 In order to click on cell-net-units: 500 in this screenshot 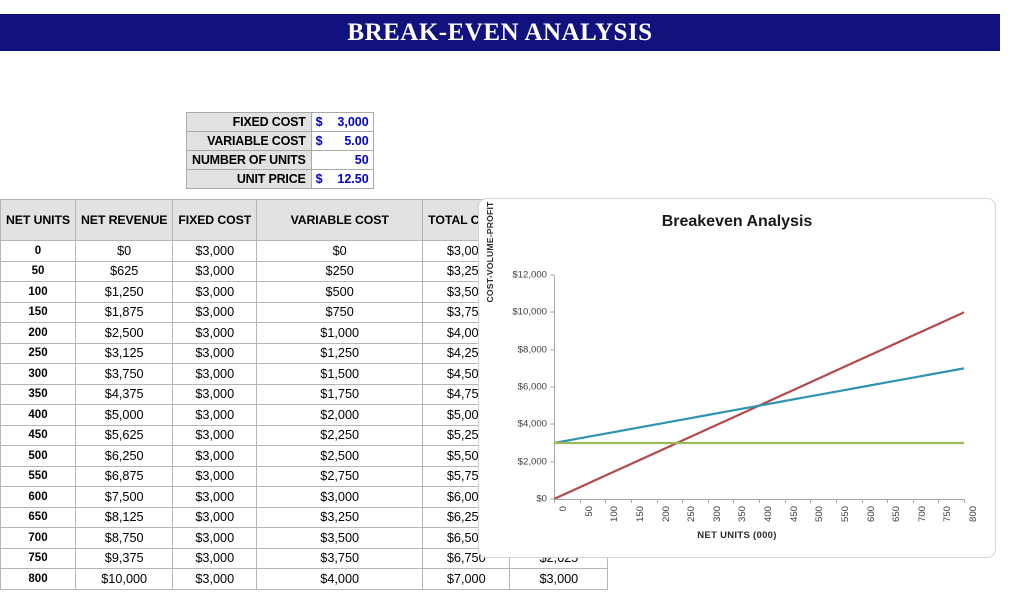, I will do `click(38, 456)`.